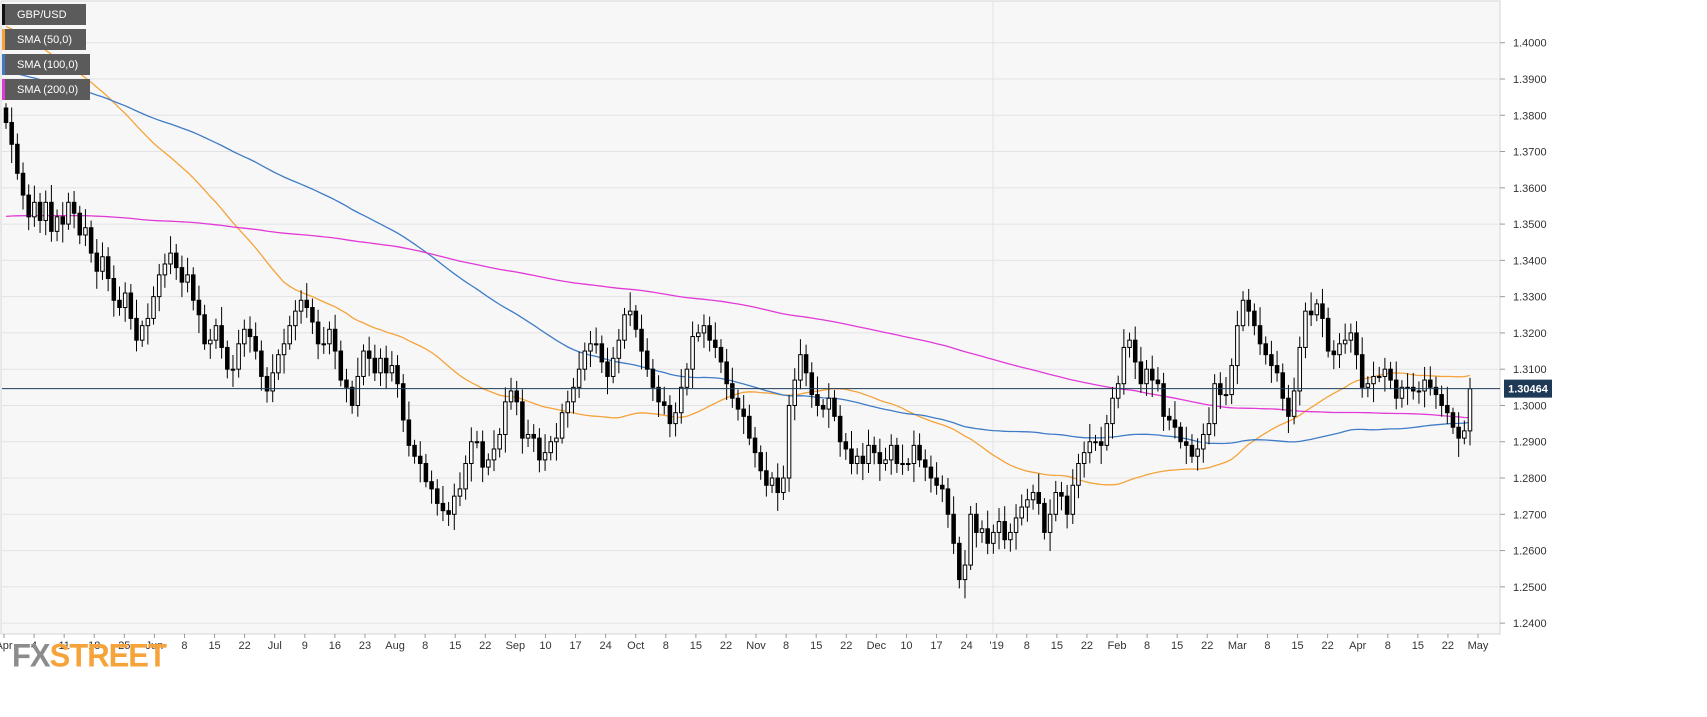 The height and width of the screenshot is (717, 1707). Describe the element at coordinates (1530, 80) in the screenshot. I see `y-tick-label: 1.3900` at that location.